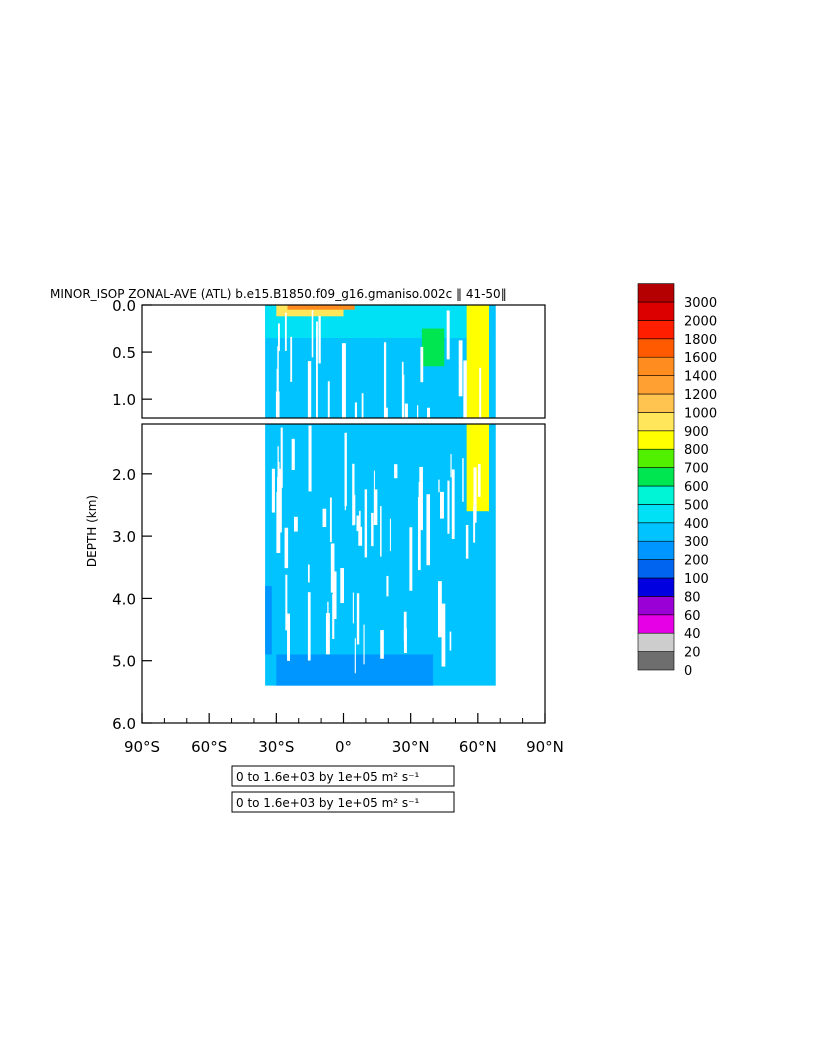 This screenshot has width=818, height=1055. Describe the element at coordinates (696, 432) in the screenshot. I see `colorbar-label: 900` at that location.